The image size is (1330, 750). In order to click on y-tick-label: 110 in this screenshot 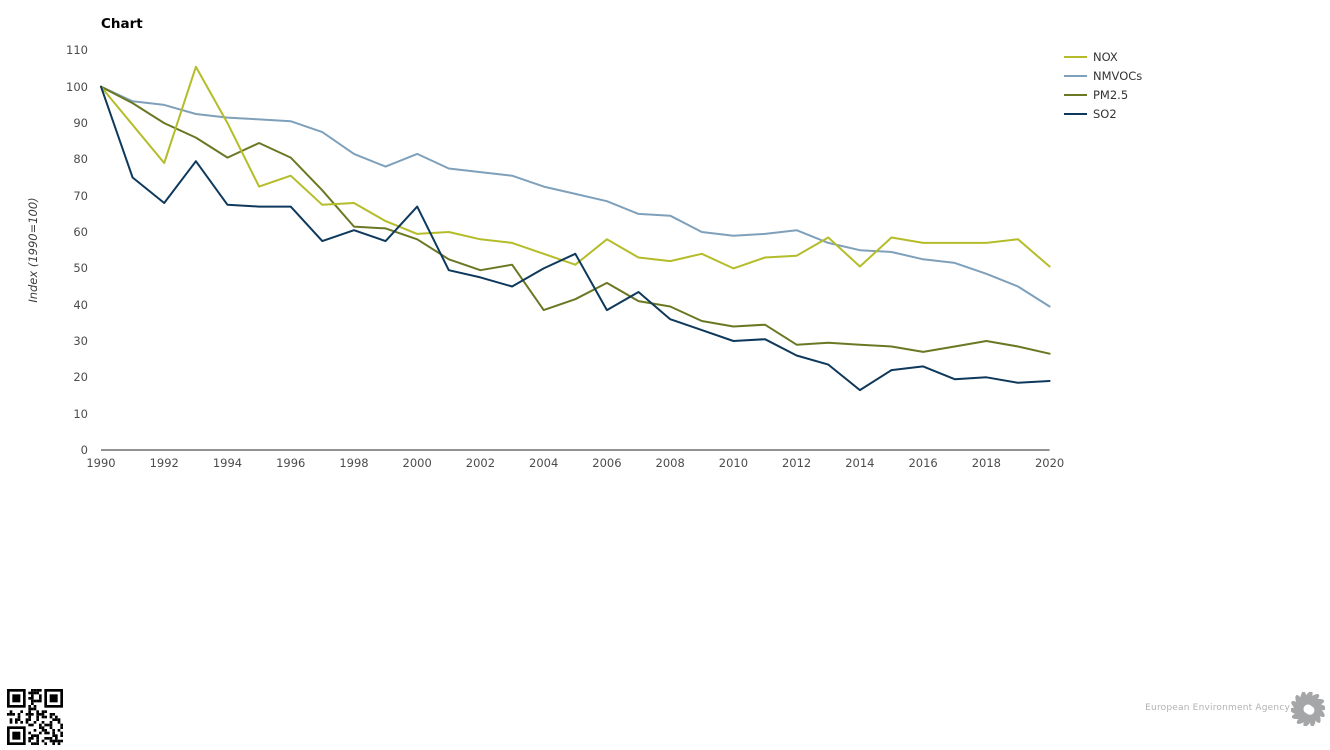, I will do `click(77, 50)`.